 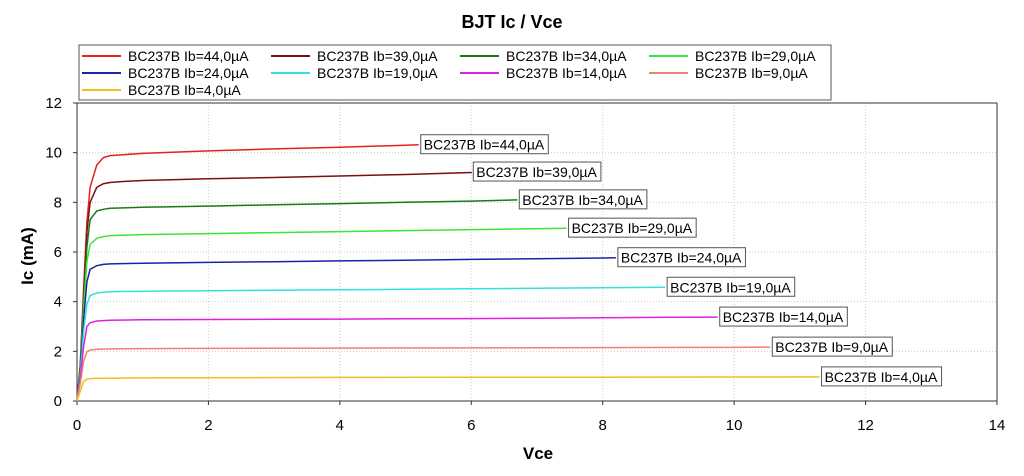 I want to click on series-end-label-2: BC237B Ib=34,0µA, so click(x=582, y=200).